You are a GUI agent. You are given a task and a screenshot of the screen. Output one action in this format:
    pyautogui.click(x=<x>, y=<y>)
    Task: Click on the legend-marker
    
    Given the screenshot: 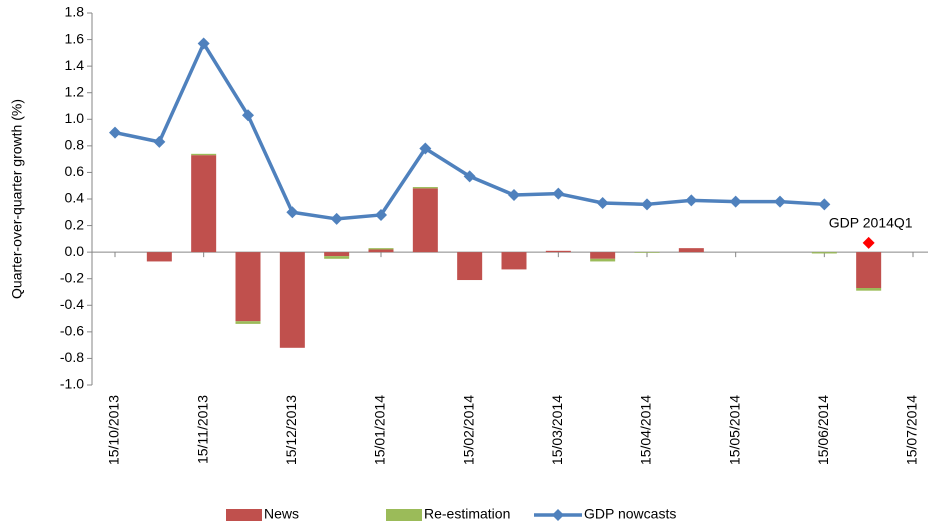 What is the action you would take?
    pyautogui.click(x=558, y=515)
    